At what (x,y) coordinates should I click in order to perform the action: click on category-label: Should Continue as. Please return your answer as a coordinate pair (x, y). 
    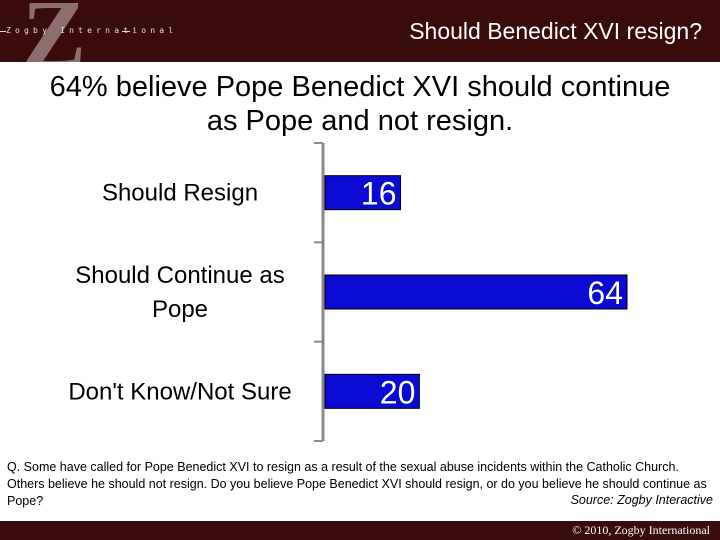
    Looking at the image, I should click on (179, 275).